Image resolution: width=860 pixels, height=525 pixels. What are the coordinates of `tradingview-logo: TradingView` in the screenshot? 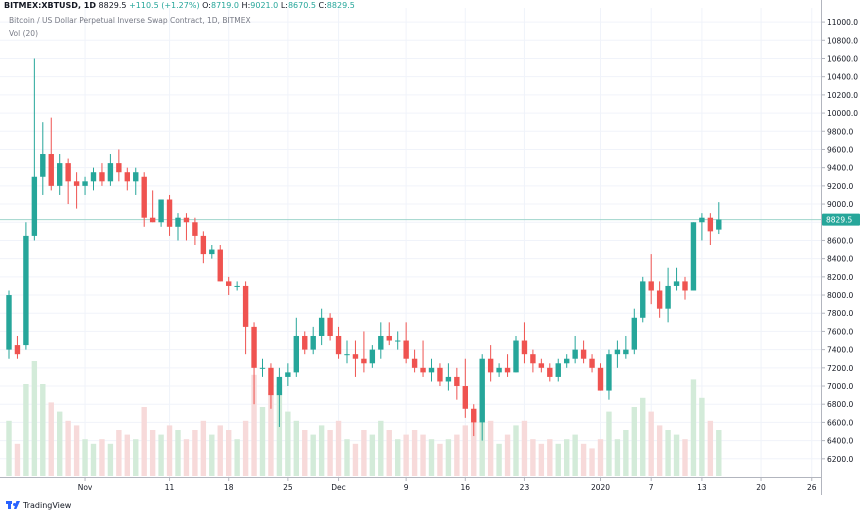 It's located at (38, 505).